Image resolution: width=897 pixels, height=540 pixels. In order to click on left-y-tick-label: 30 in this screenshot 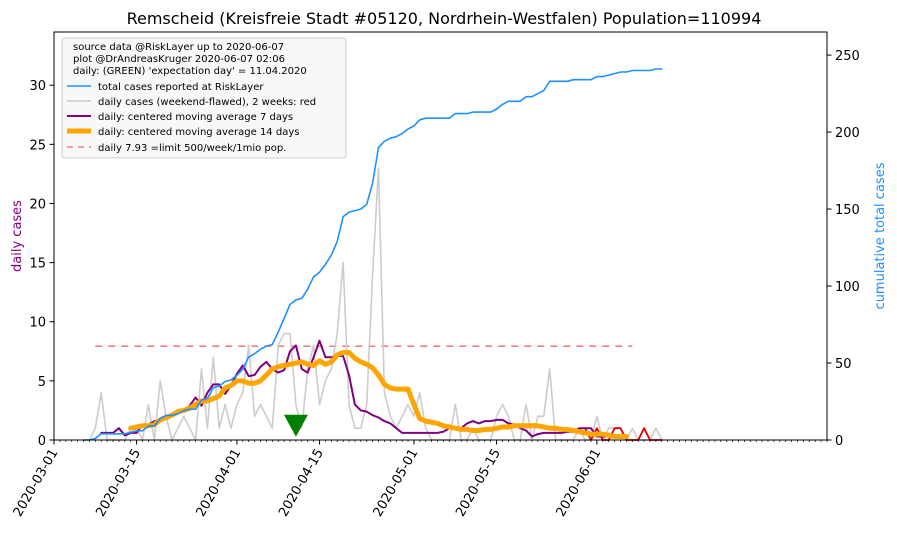, I will do `click(37, 86)`.